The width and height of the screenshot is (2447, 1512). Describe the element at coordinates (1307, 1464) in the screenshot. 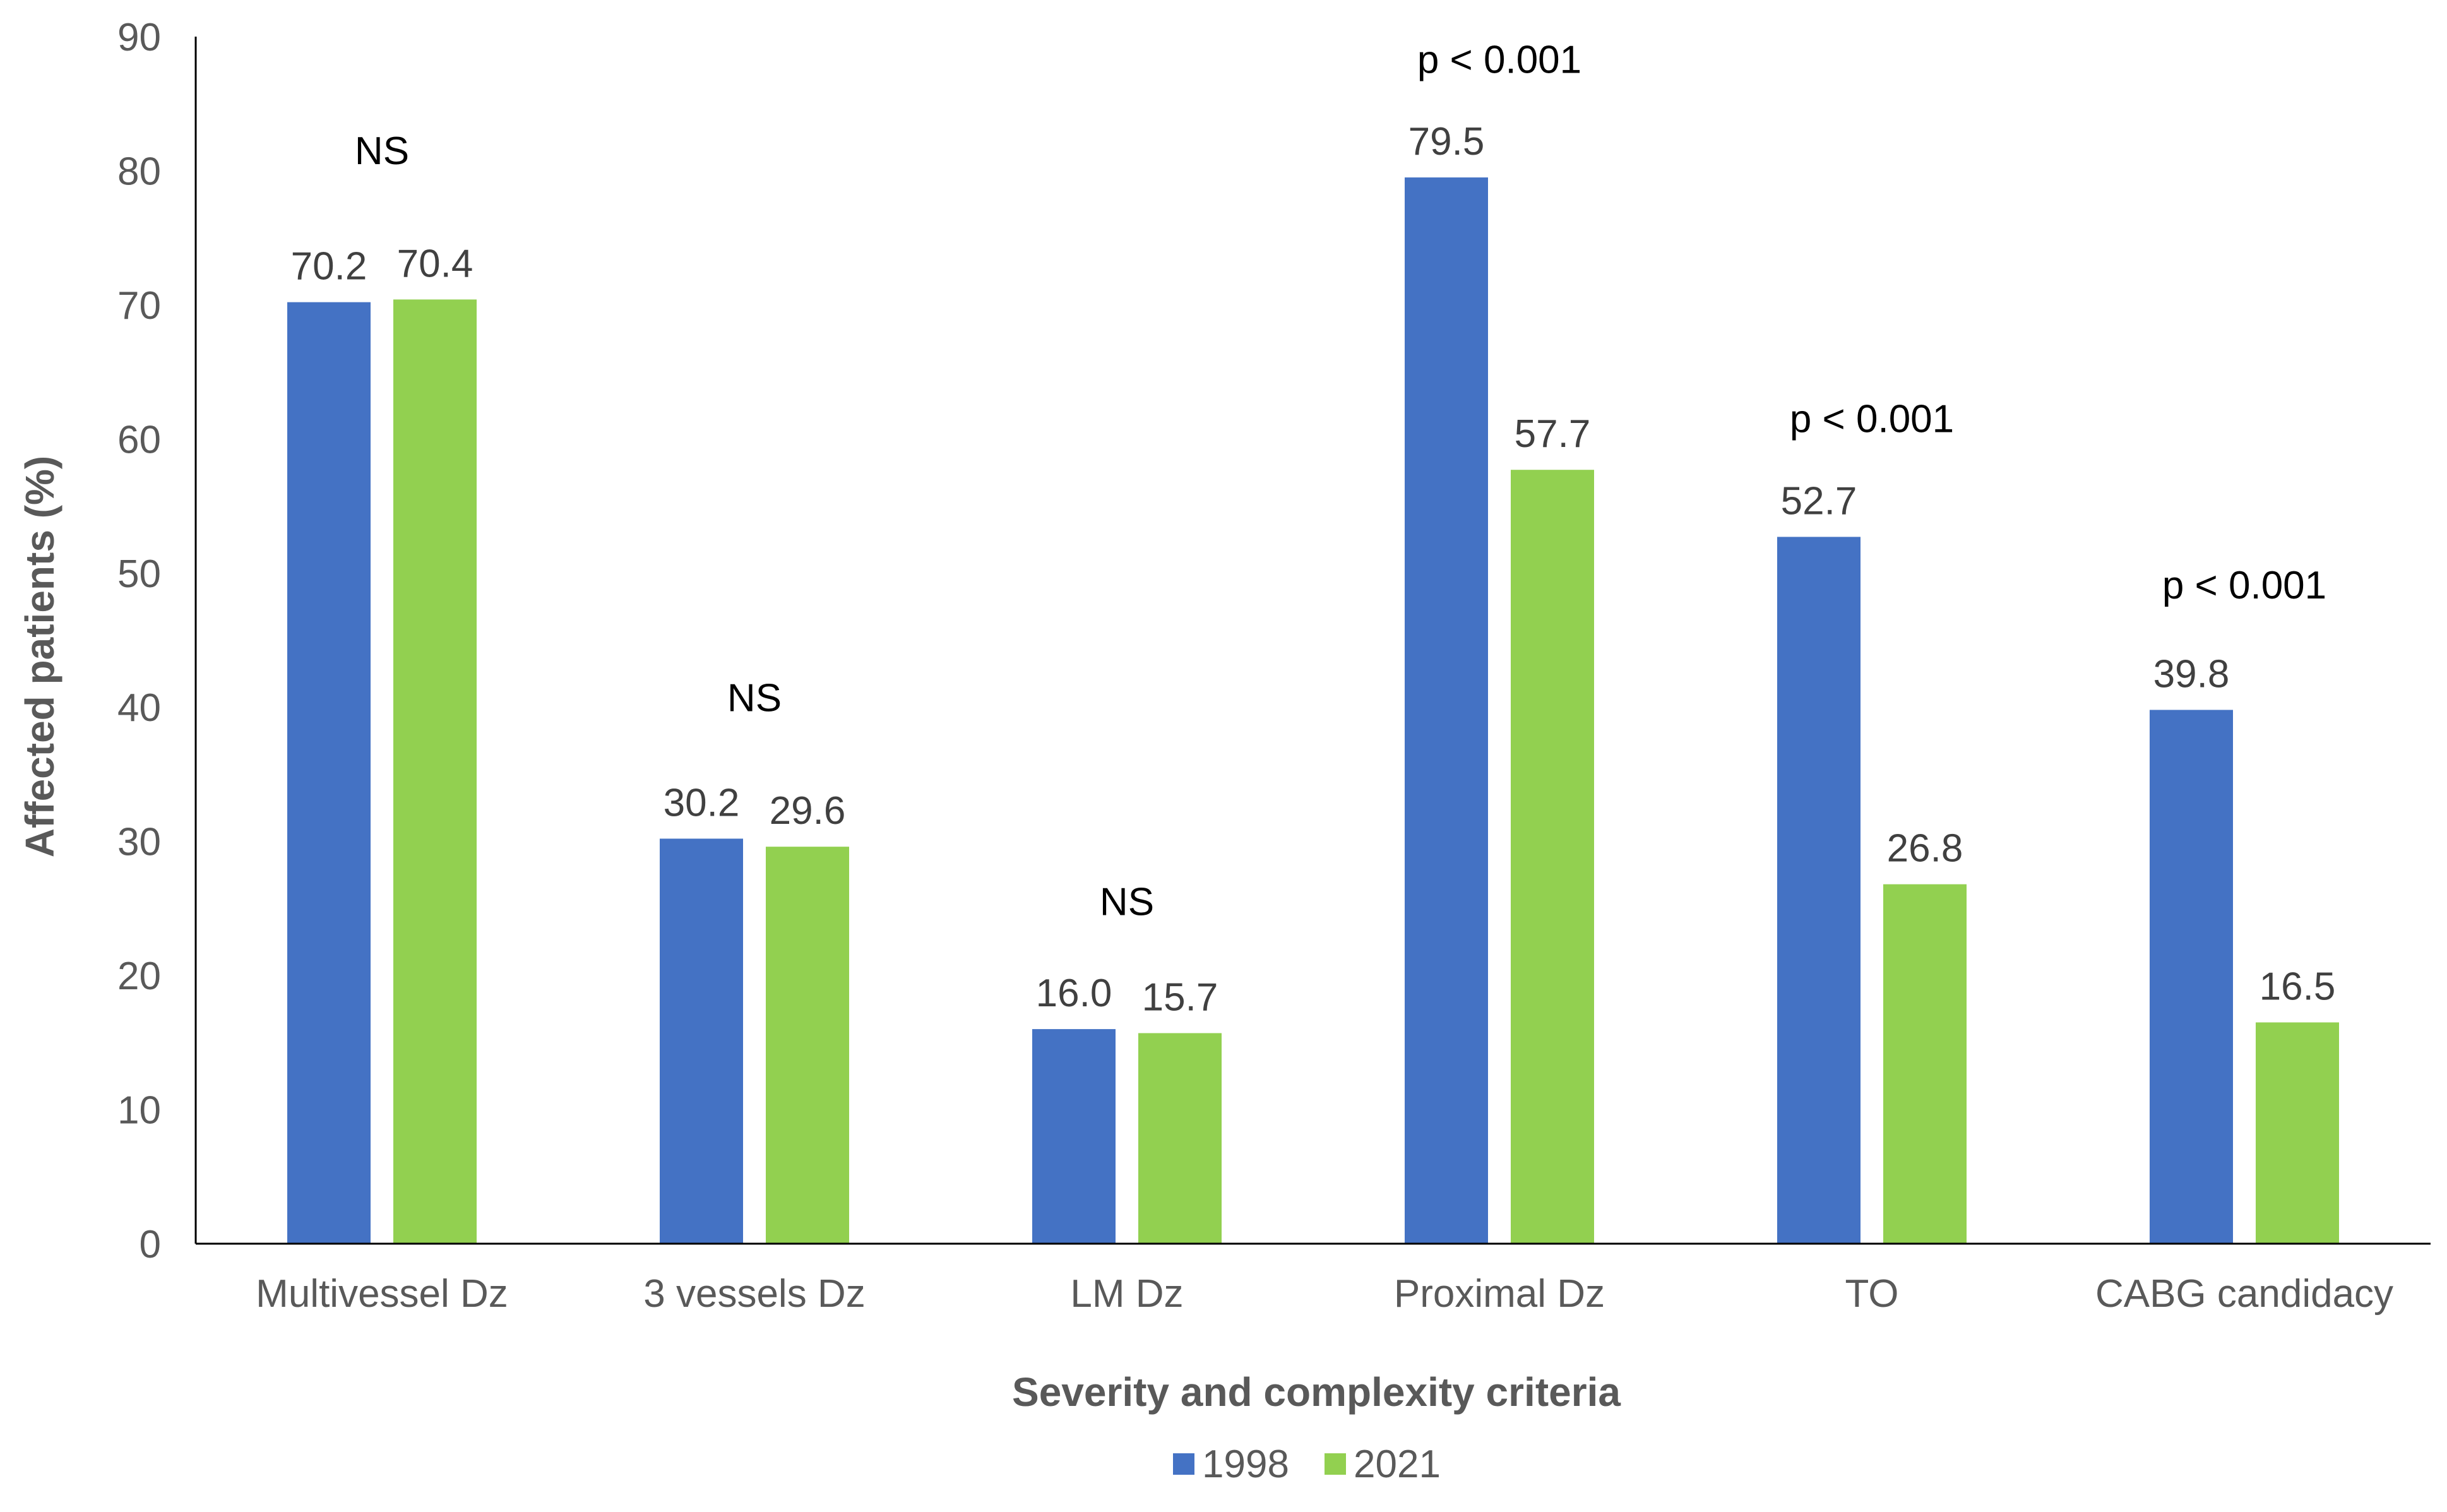

I see `legend: 1998 2021` at that location.